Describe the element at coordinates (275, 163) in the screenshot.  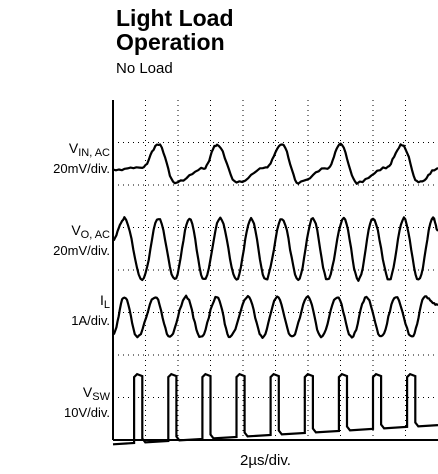
I see `trace-vin-ac` at that location.